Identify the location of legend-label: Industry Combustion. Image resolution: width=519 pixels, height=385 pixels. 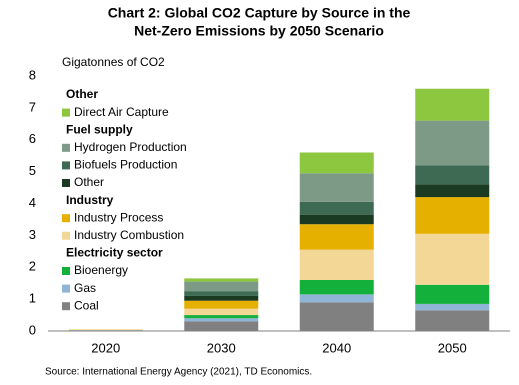
(129, 235).